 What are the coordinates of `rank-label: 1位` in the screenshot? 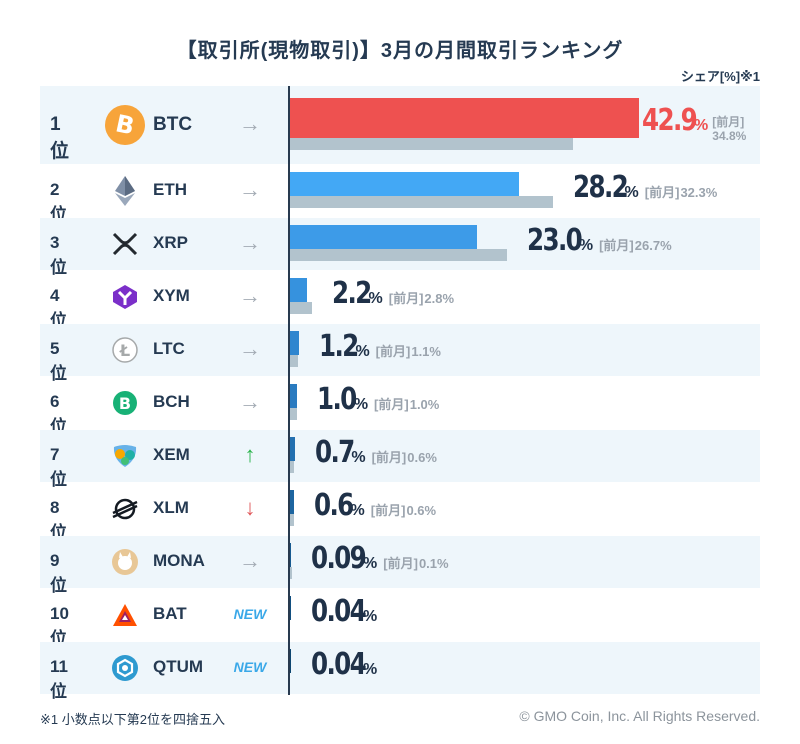 It's located at (60, 138).